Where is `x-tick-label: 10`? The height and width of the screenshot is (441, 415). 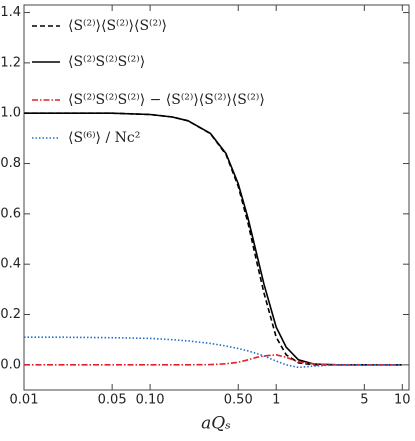 x-tick-label: 10 is located at coordinates (402, 400).